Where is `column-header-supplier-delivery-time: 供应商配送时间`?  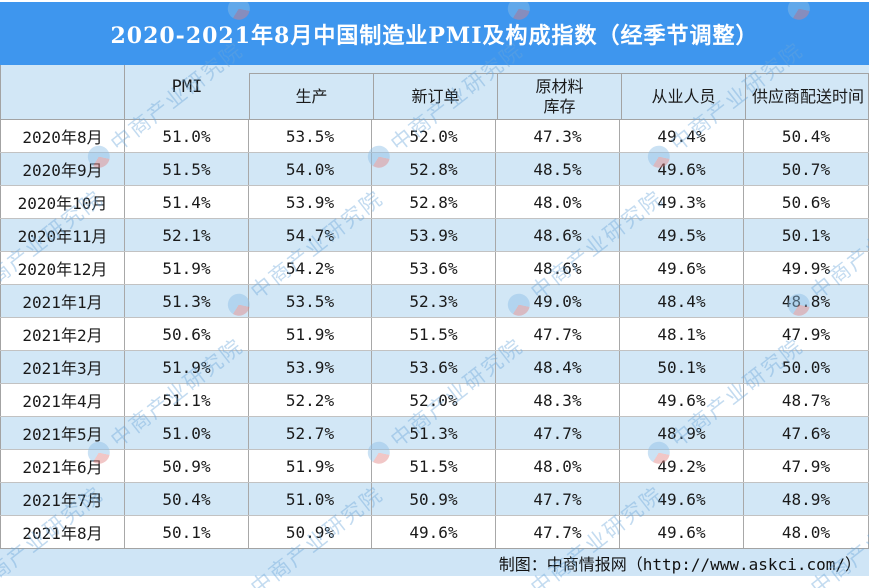 column-header-supplier-delivery-time: 供应商配送时间 is located at coordinates (807, 96).